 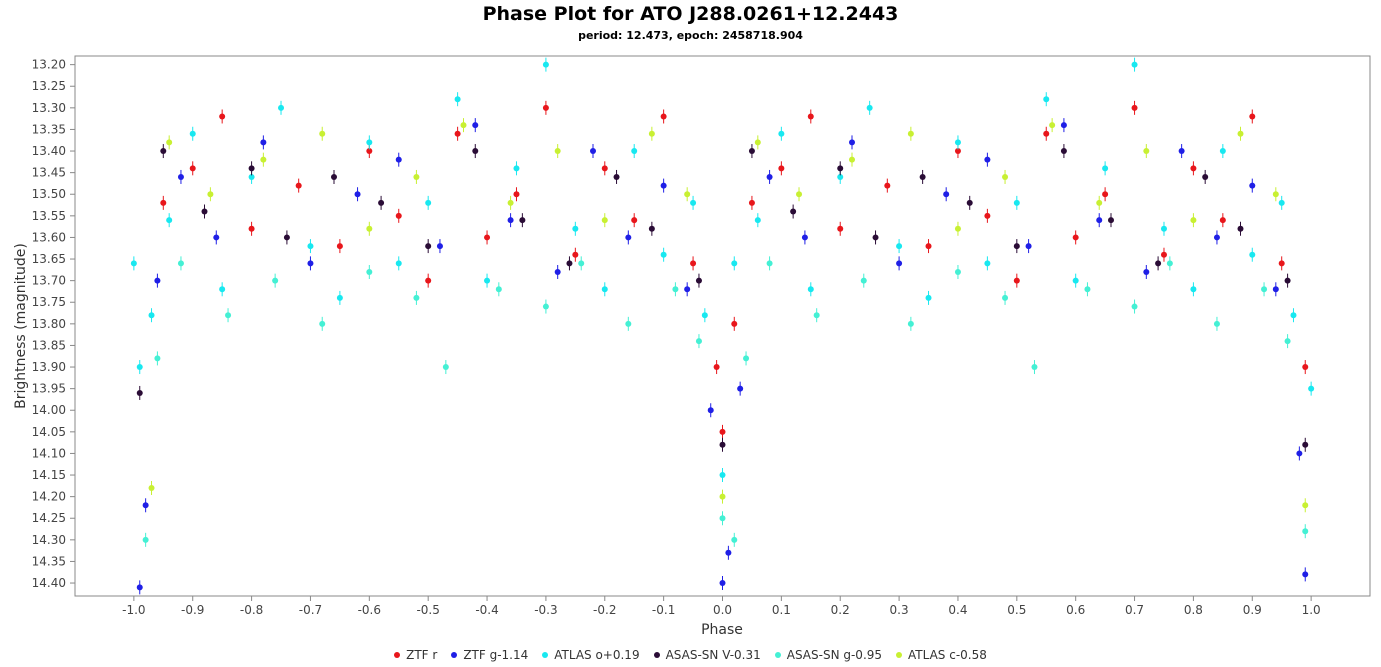 What do you see at coordinates (690, 35) in the screenshot?
I see `chart-subtitle: period: 12.473, epoch: 2458718.904` at bounding box center [690, 35].